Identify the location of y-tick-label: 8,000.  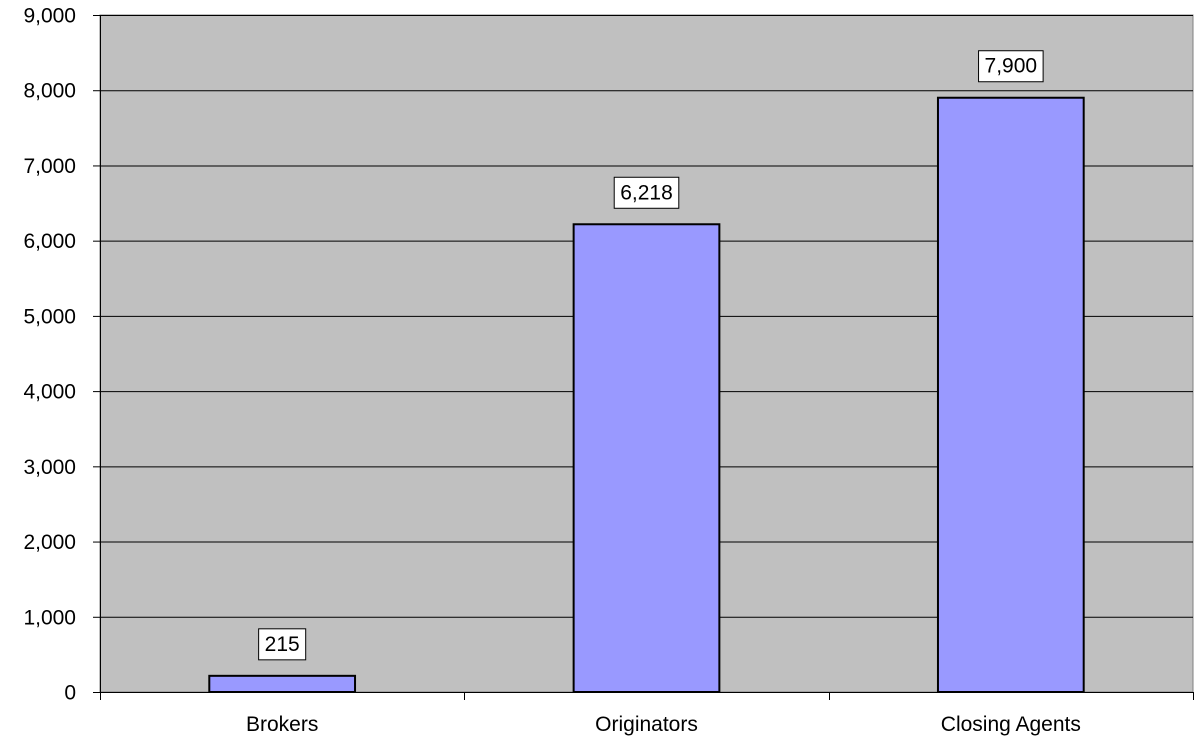
(49, 91).